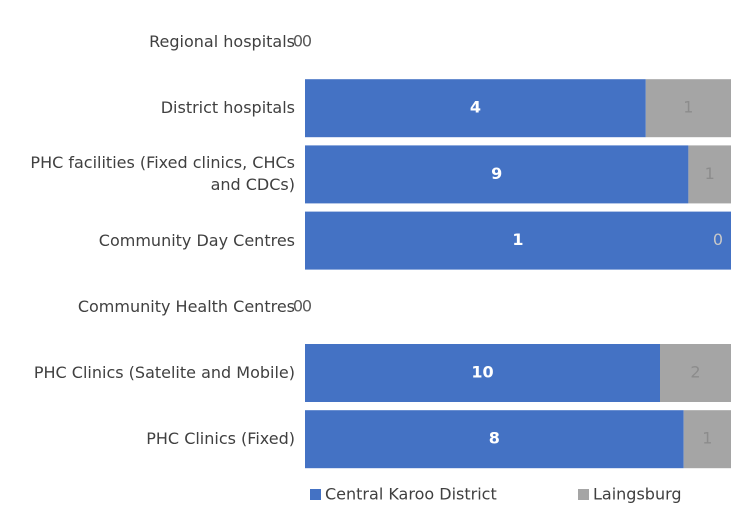 The height and width of the screenshot is (509, 731). I want to click on data-label: 8, so click(494, 438).